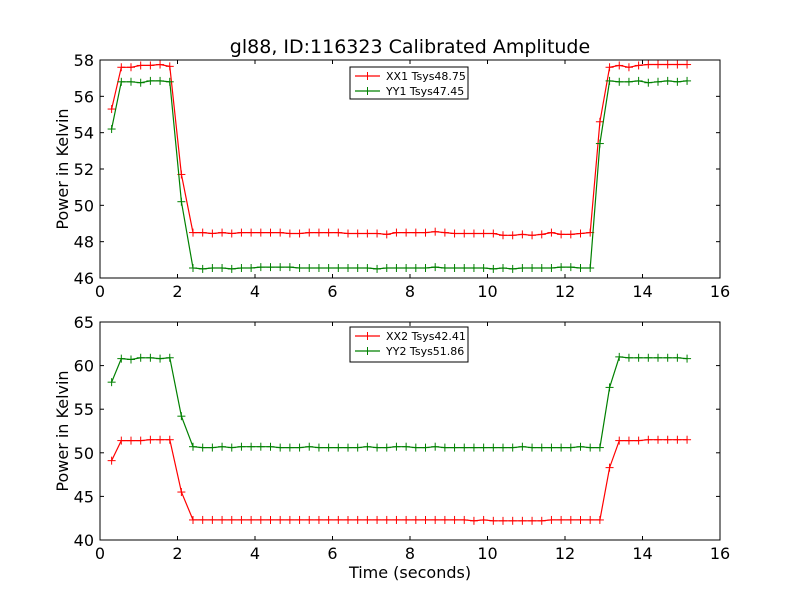 This screenshot has height=600, width=800. What do you see at coordinates (409, 344) in the screenshot?
I see `legend: XX2 Tsys42.41 YY2 Tsys51.86` at bounding box center [409, 344].